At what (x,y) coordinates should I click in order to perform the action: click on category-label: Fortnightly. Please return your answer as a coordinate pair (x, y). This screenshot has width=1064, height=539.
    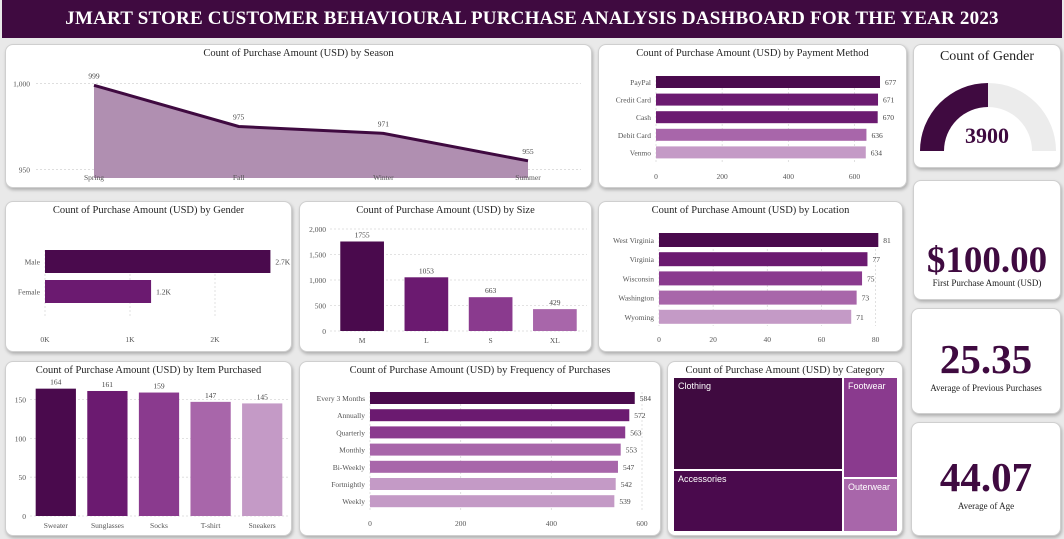
    Looking at the image, I should click on (348, 484).